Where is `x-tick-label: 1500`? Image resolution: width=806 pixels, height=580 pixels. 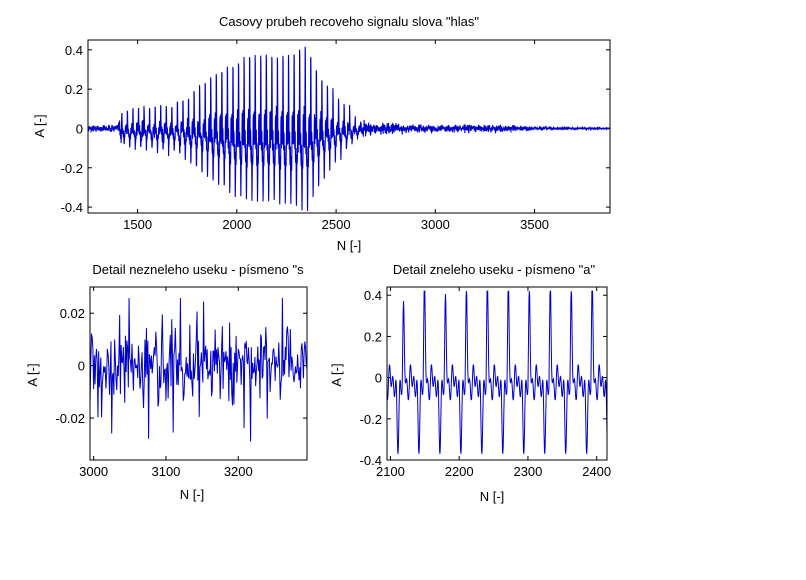
x-tick-label: 1500 is located at coordinates (137, 224).